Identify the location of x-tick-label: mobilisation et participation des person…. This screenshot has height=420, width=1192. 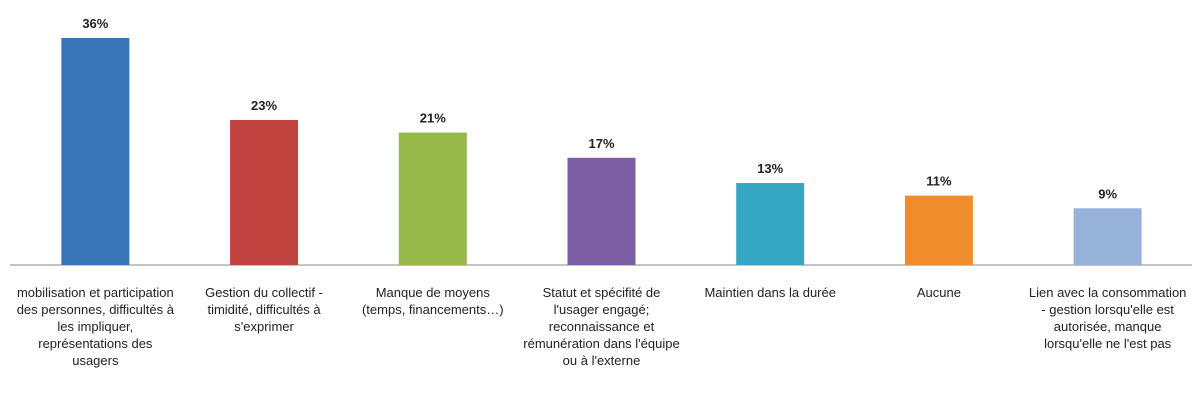
(95, 326).